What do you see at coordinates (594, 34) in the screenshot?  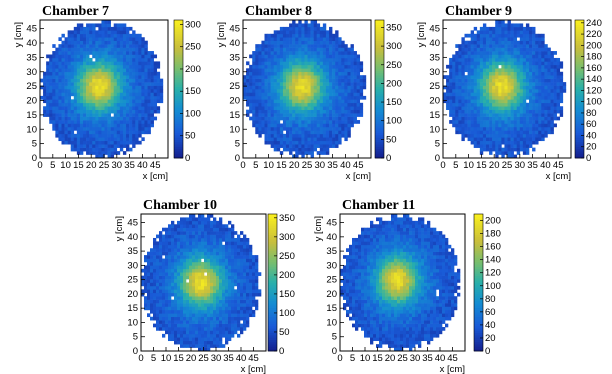 I see `colorbar-tick-label: 220` at bounding box center [594, 34].